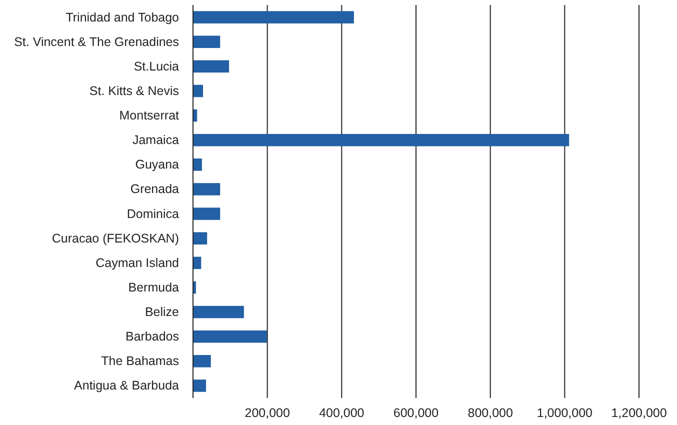 Image resolution: width=677 pixels, height=425 pixels. I want to click on y-tick-label: Guyana, so click(157, 165).